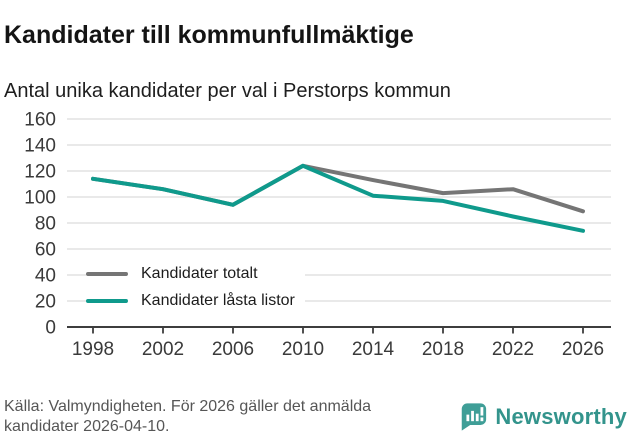 The height and width of the screenshot is (439, 631). I want to click on y-tick-label: 120, so click(40, 172).